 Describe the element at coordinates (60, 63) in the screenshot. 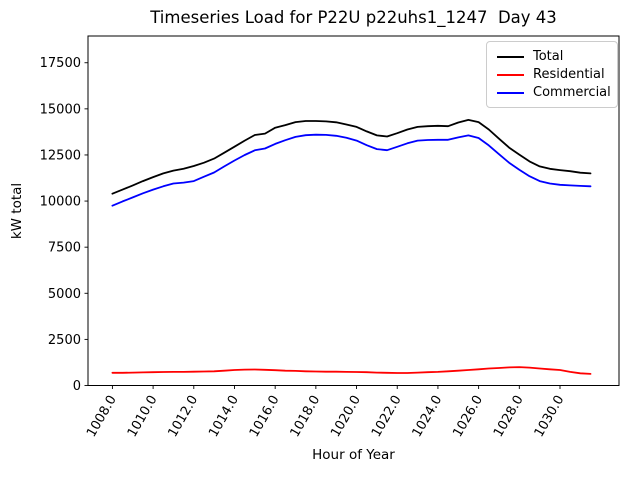

I see `y-tick-label: 17500` at that location.